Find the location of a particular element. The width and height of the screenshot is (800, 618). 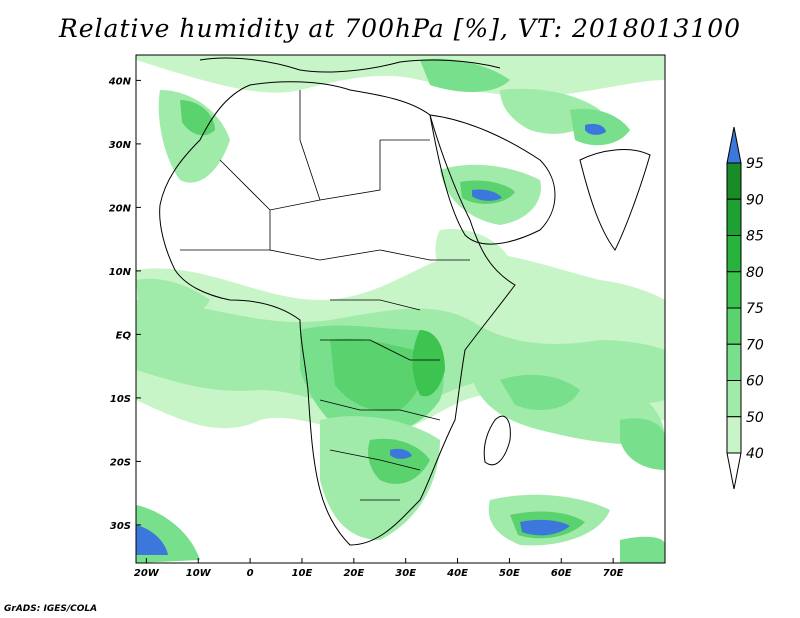

credit-label: GrADS: IGES/COLA is located at coordinates (51, 609).